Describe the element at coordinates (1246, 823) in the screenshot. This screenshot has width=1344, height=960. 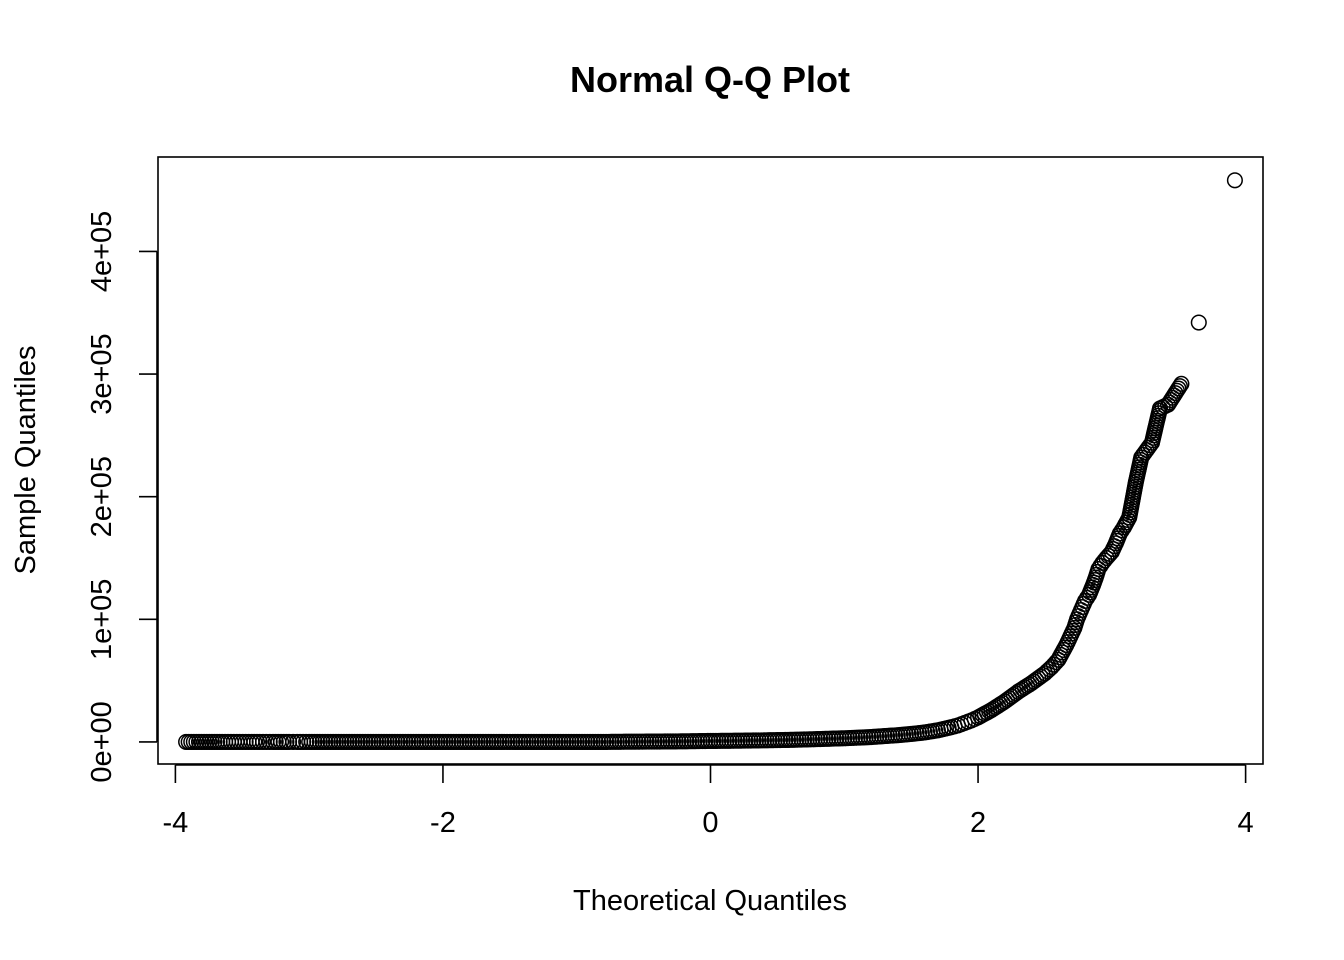
I see `x-tick-label: 4` at that location.